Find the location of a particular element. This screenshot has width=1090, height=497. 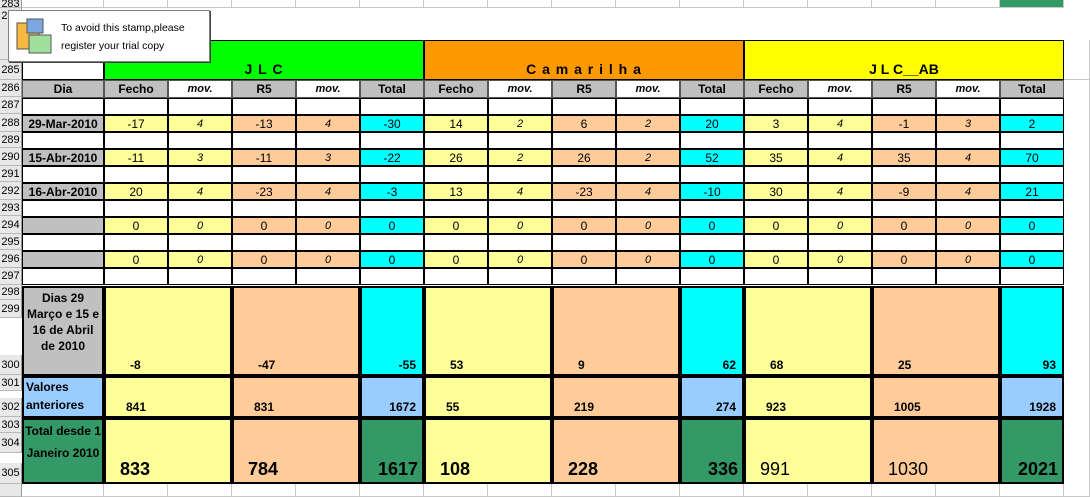

dias-value: 62 is located at coordinates (712, 331).